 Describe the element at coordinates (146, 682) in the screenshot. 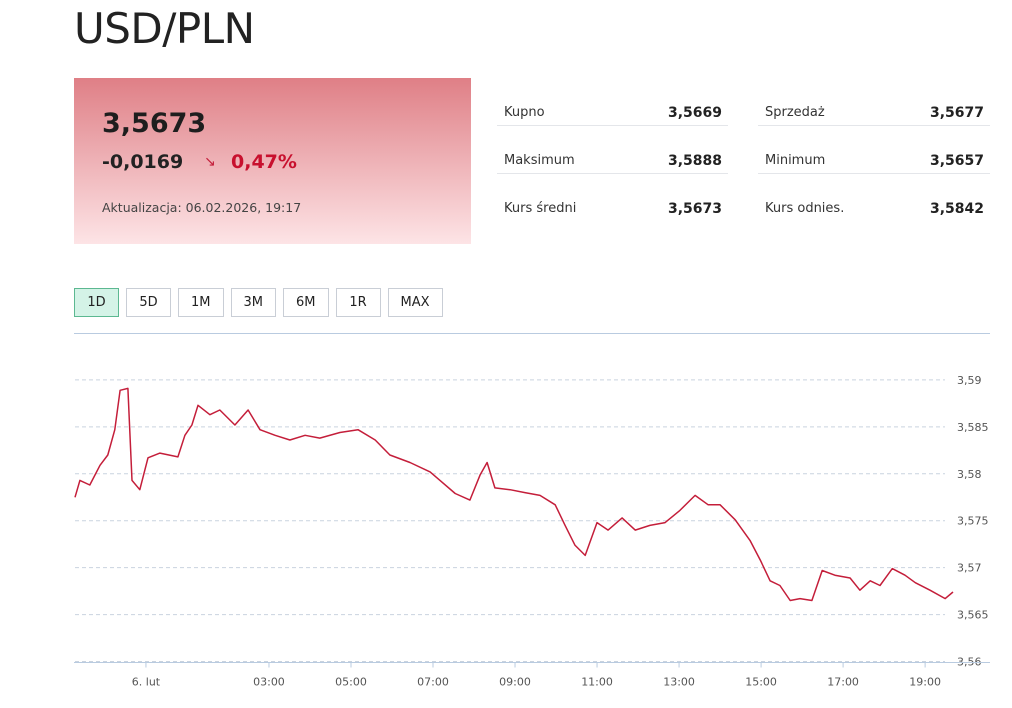

I see `x-tick-label: 6. lut` at that location.